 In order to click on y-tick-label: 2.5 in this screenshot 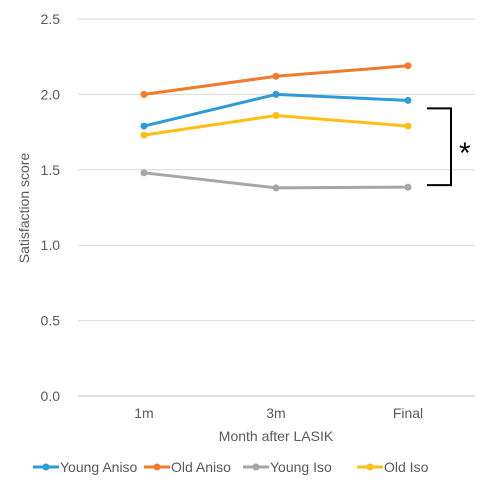, I will do `click(51, 19)`.